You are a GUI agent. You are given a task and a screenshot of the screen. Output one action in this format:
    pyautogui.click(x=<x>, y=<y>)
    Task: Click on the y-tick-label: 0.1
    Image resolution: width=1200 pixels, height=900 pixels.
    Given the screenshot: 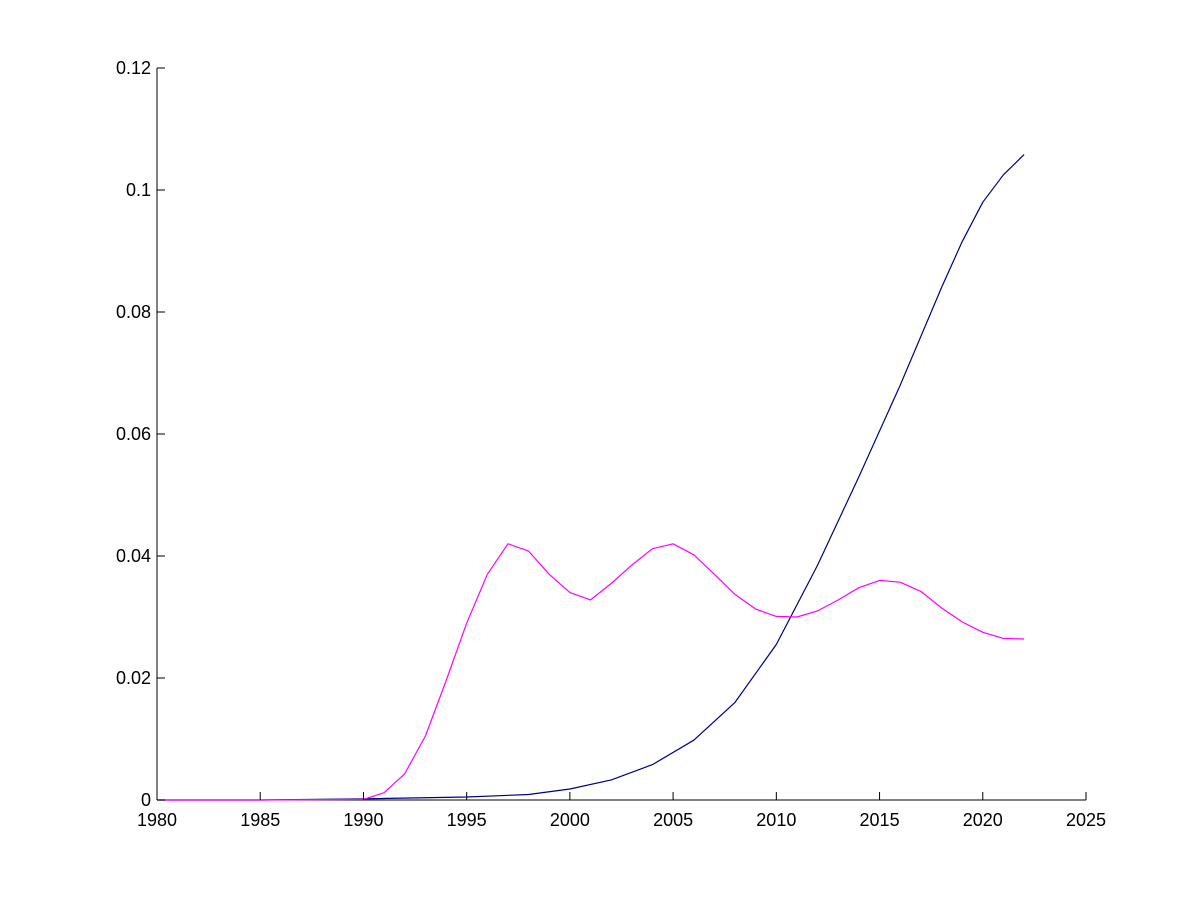 What is the action you would take?
    pyautogui.click(x=138, y=190)
    